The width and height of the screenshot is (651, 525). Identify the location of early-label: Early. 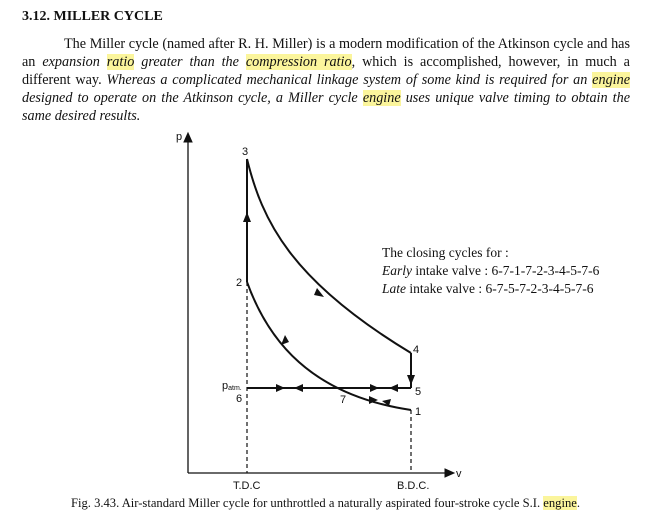
(396, 270).